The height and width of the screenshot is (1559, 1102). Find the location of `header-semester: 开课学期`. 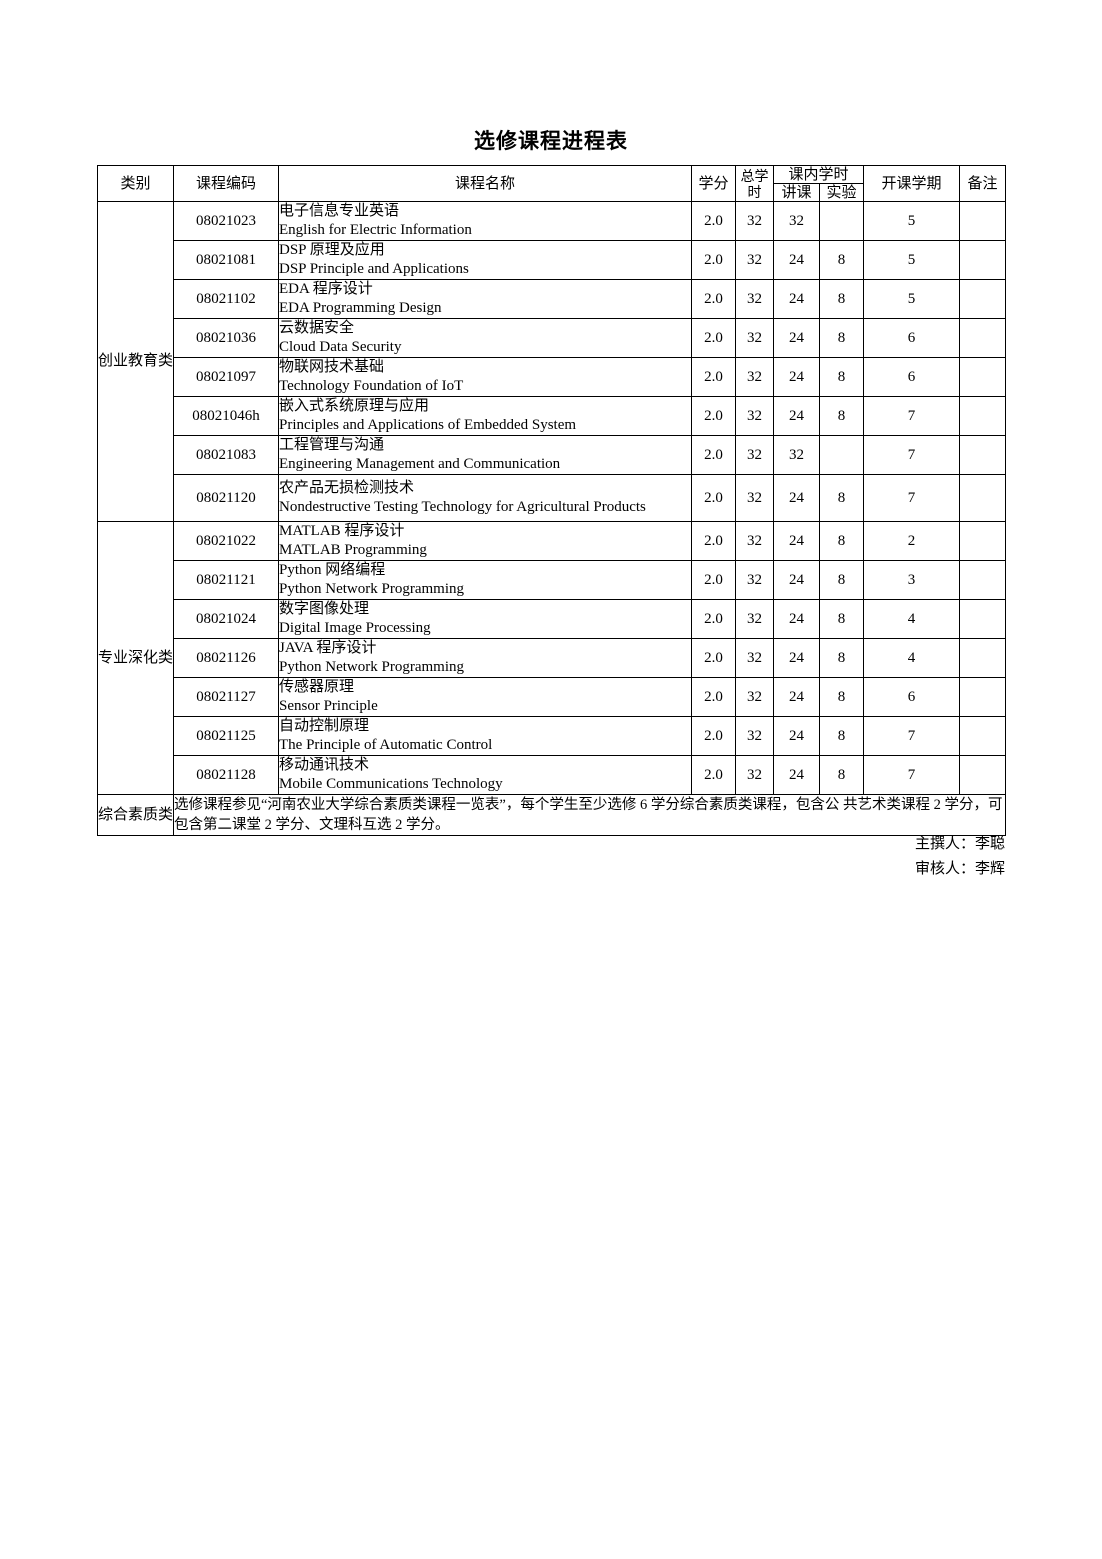

header-semester: 开课学期 is located at coordinates (912, 183).